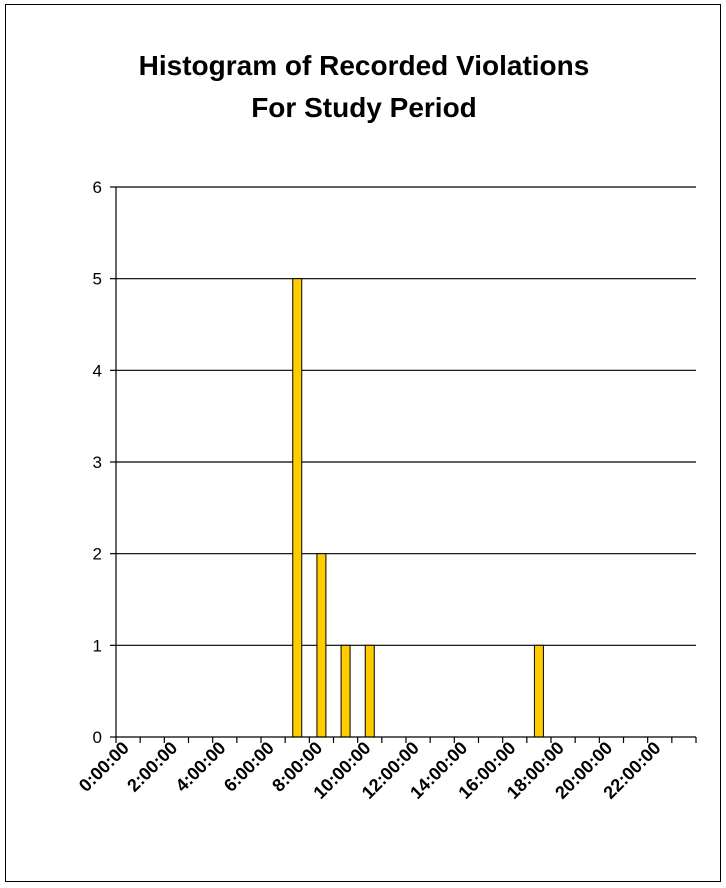  What do you see at coordinates (97, 187) in the screenshot?
I see `y-tick-label-6: 6` at bounding box center [97, 187].